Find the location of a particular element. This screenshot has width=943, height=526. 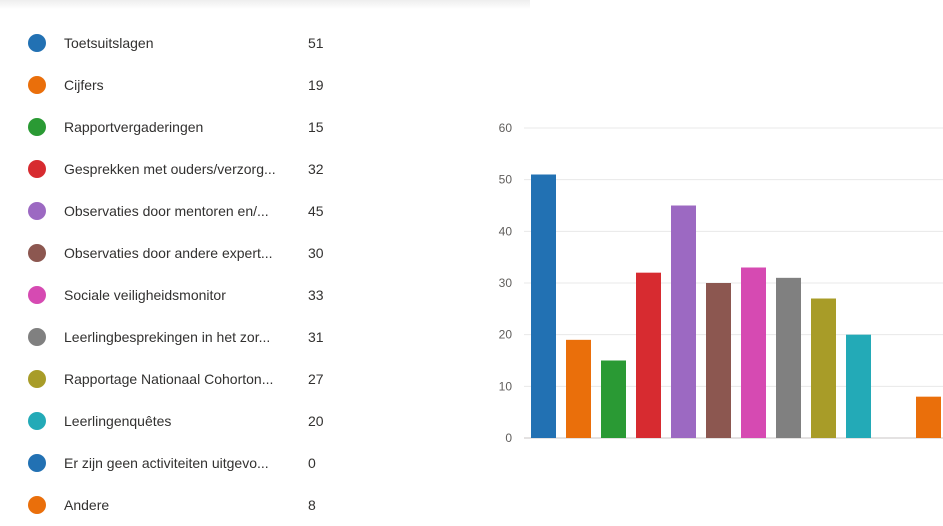

legend-item: Toetsuitslagen 51 is located at coordinates (188, 43).